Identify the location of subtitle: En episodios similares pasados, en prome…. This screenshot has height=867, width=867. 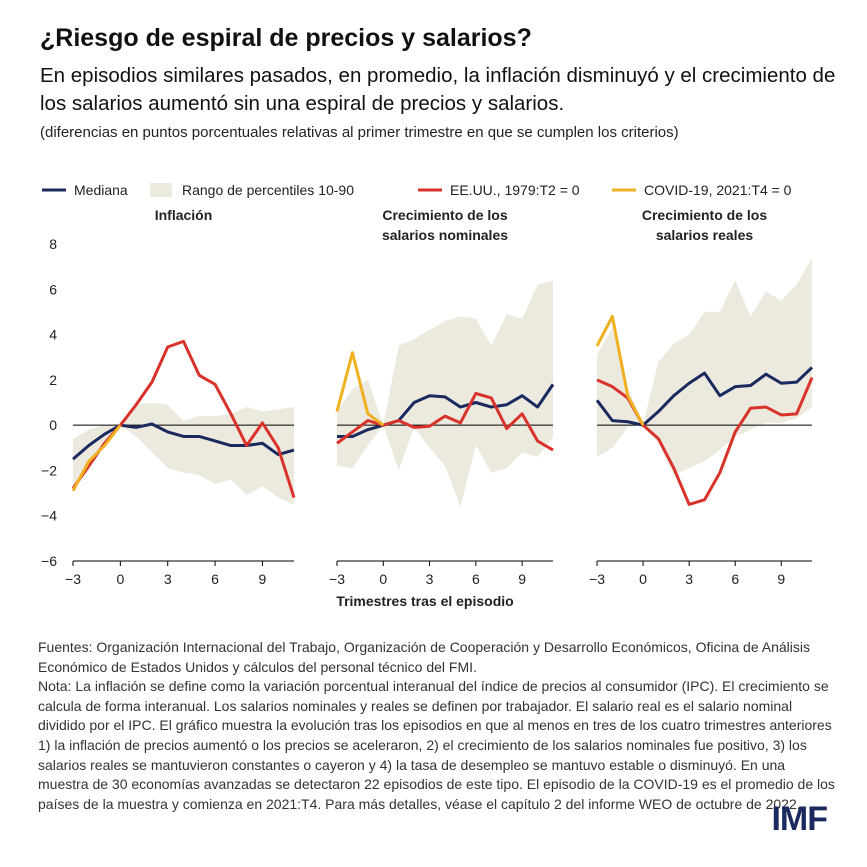
(438, 89).